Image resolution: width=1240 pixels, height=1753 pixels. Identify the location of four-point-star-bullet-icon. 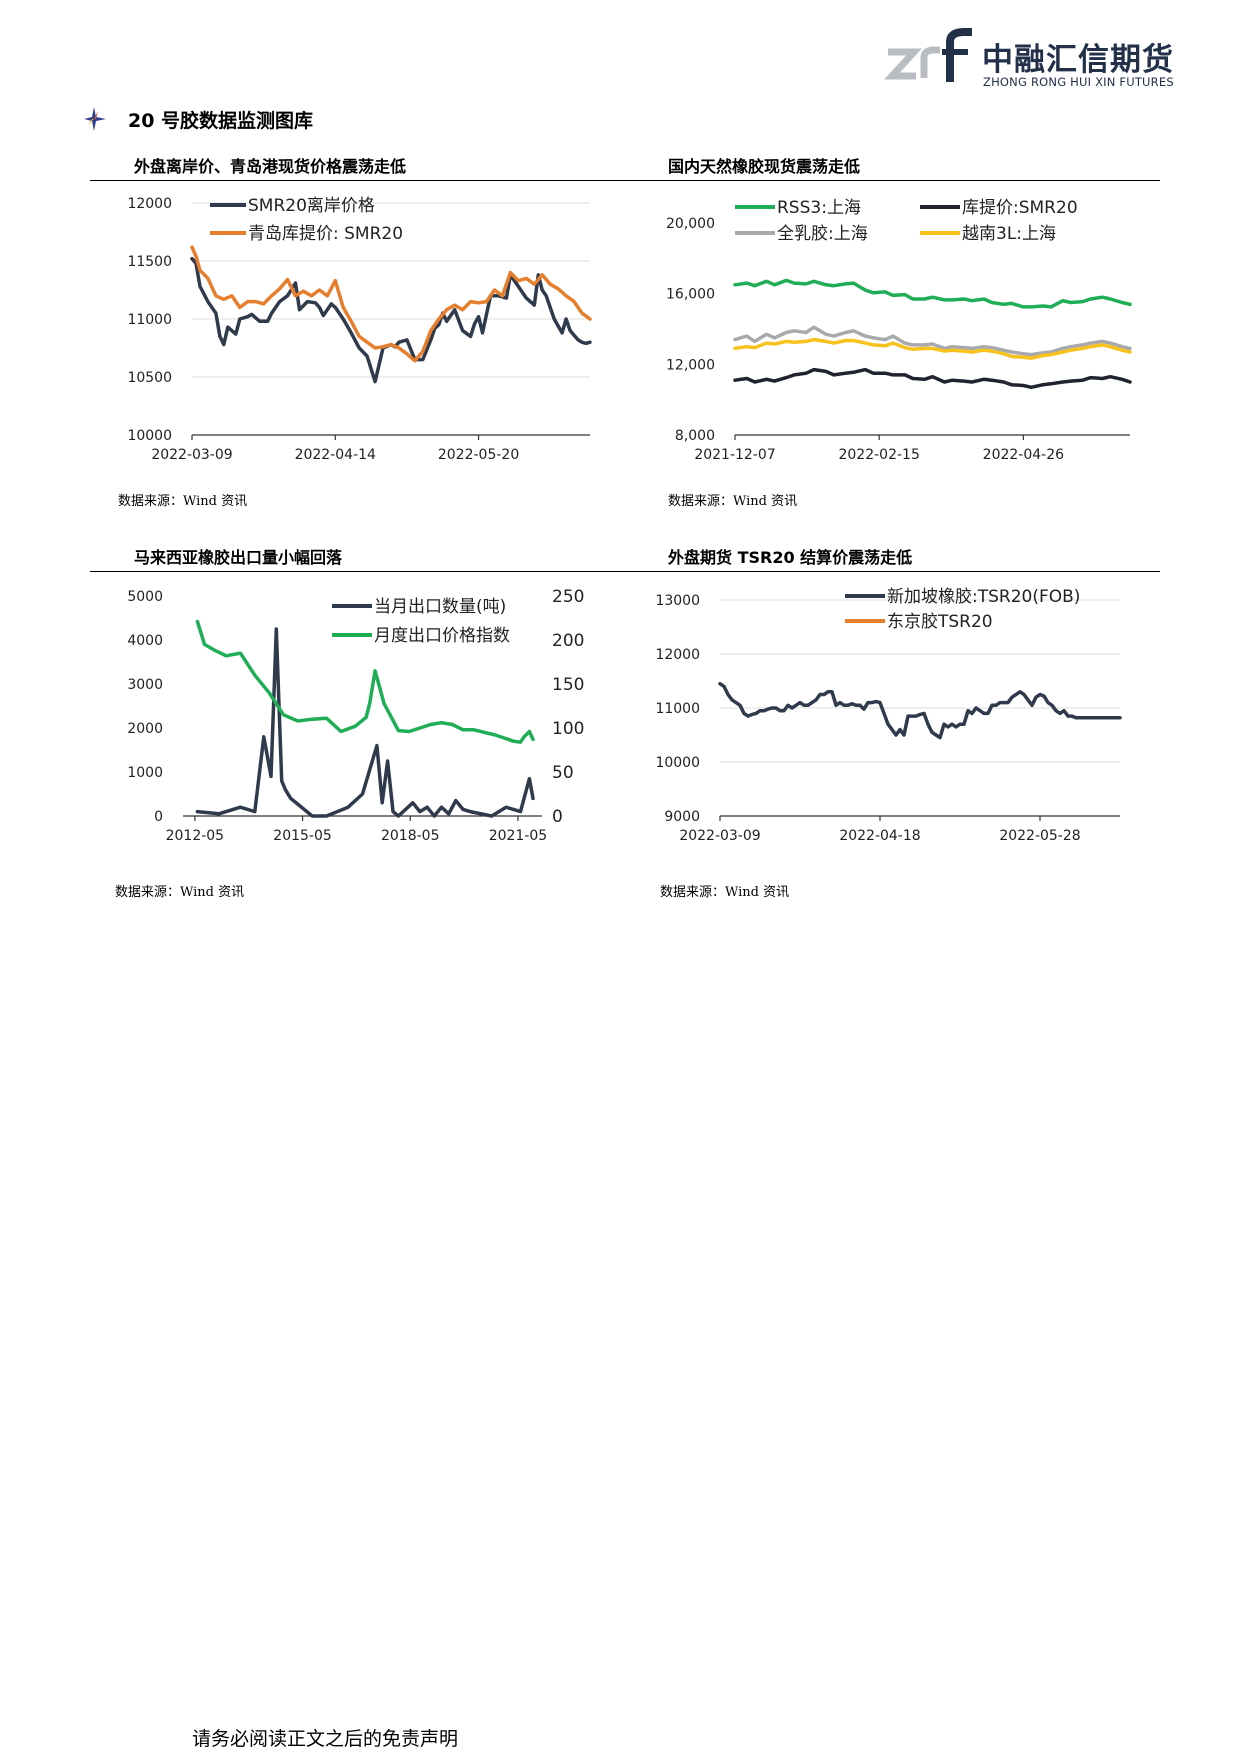
(95, 119).